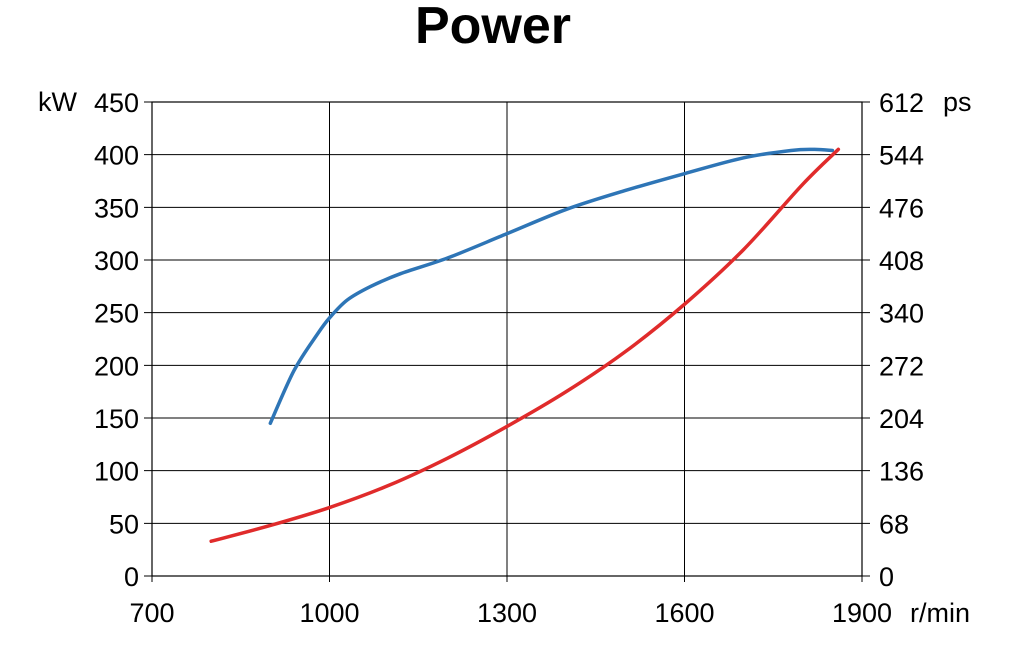 Image resolution: width=1024 pixels, height=647 pixels. What do you see at coordinates (116, 314) in the screenshot?
I see `y-left-tick-label: 250` at bounding box center [116, 314].